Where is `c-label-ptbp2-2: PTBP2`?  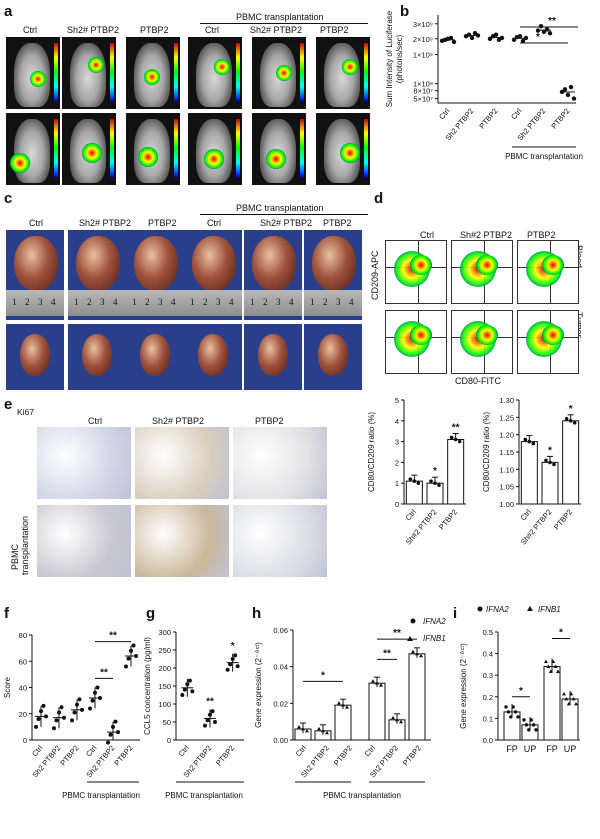
c-label-ptbp2-2: PTBP2 is located at coordinates (337, 223).